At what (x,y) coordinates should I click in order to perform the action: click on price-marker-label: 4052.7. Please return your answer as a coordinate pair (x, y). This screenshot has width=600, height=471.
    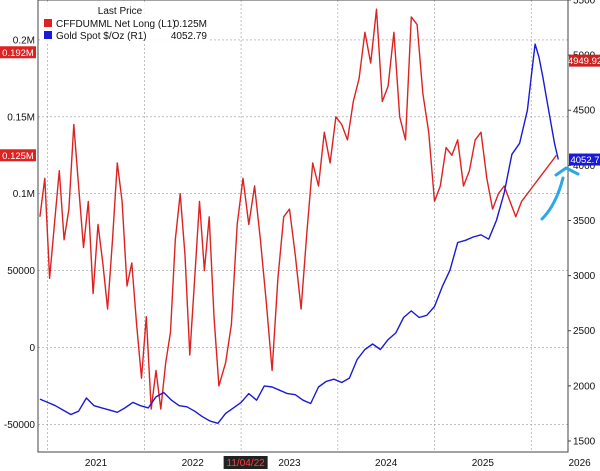
    Looking at the image, I should click on (584, 160).